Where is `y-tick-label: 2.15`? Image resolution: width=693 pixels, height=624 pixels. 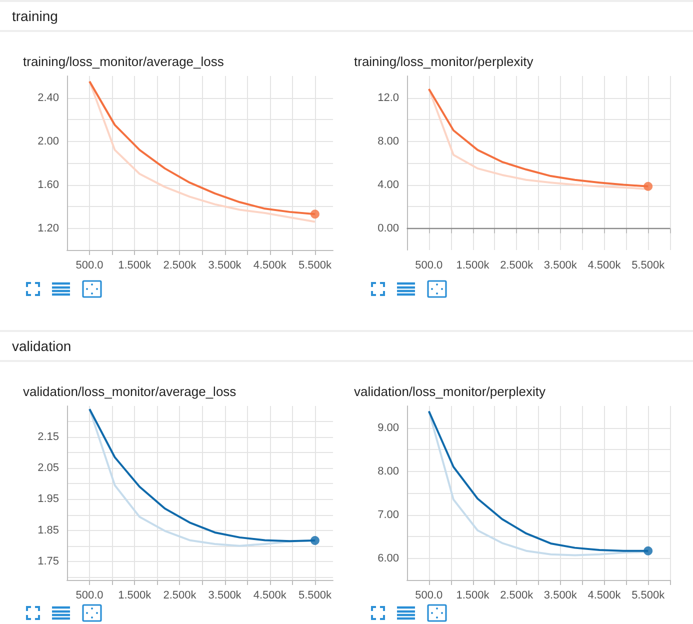
y-tick-label: 2.15 is located at coordinates (48, 437).